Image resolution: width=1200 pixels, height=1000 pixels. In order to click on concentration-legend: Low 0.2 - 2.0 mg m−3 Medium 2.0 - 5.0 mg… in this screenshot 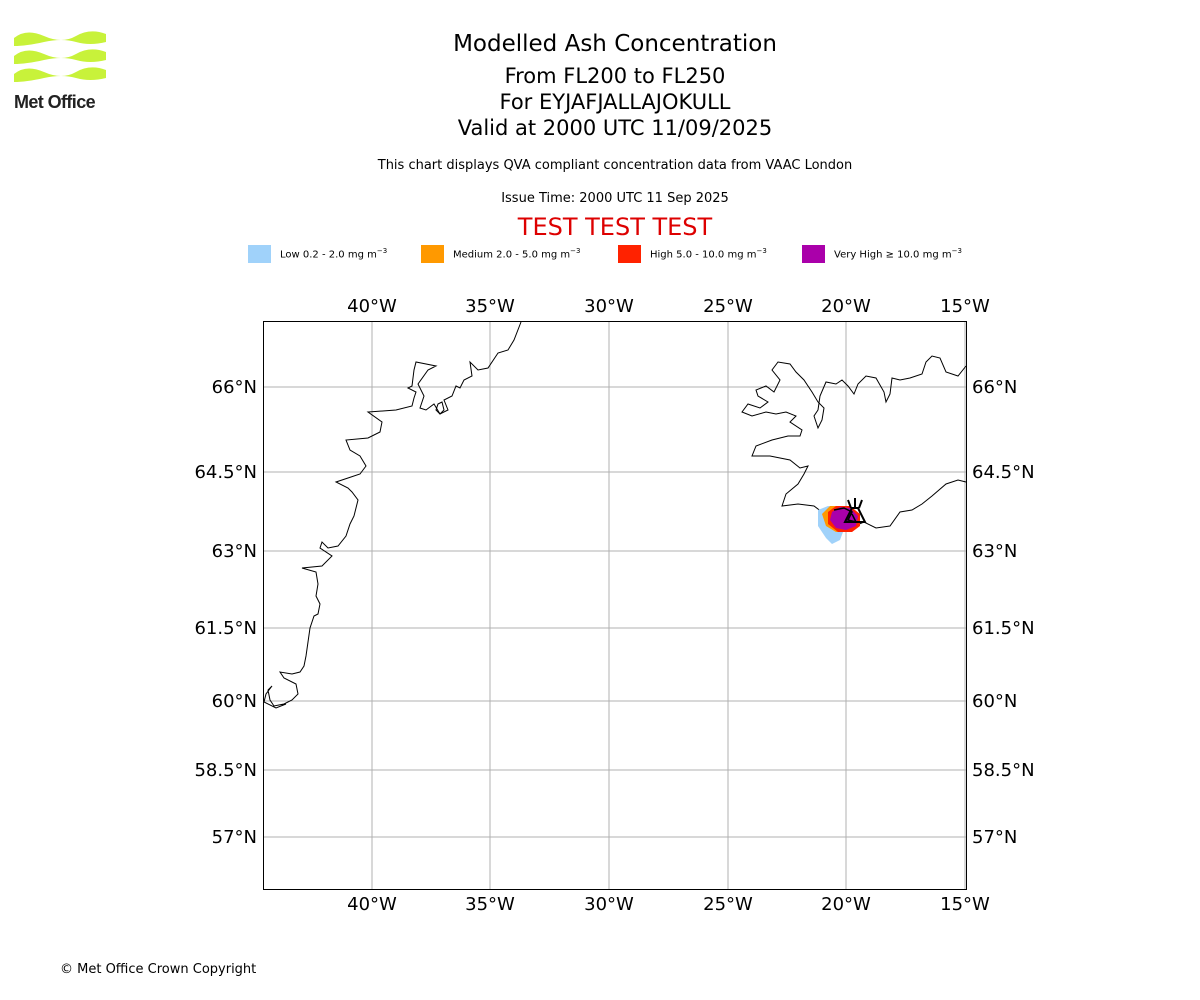, I will do `click(600, 254)`.